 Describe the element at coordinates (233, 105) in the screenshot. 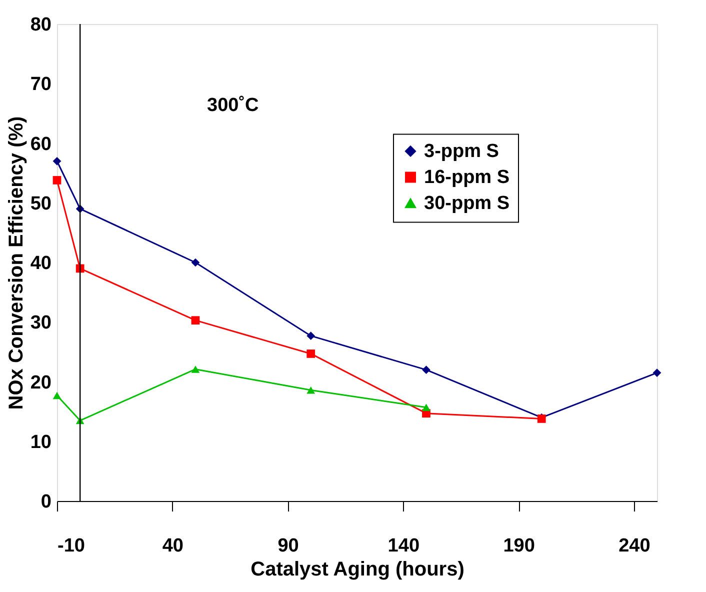

I see `annotation: 300˚C` at that location.